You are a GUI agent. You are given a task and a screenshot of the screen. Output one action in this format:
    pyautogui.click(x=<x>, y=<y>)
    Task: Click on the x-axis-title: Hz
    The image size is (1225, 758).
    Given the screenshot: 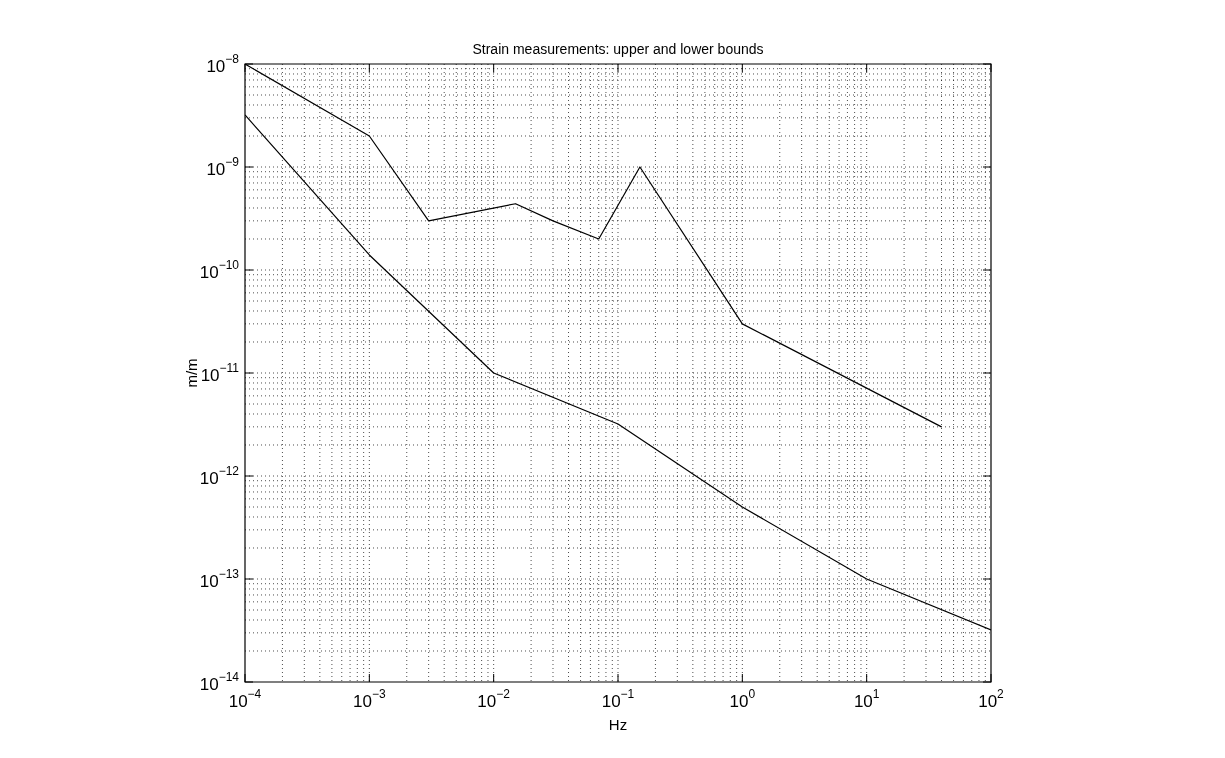 What is the action you would take?
    pyautogui.click(x=618, y=725)
    